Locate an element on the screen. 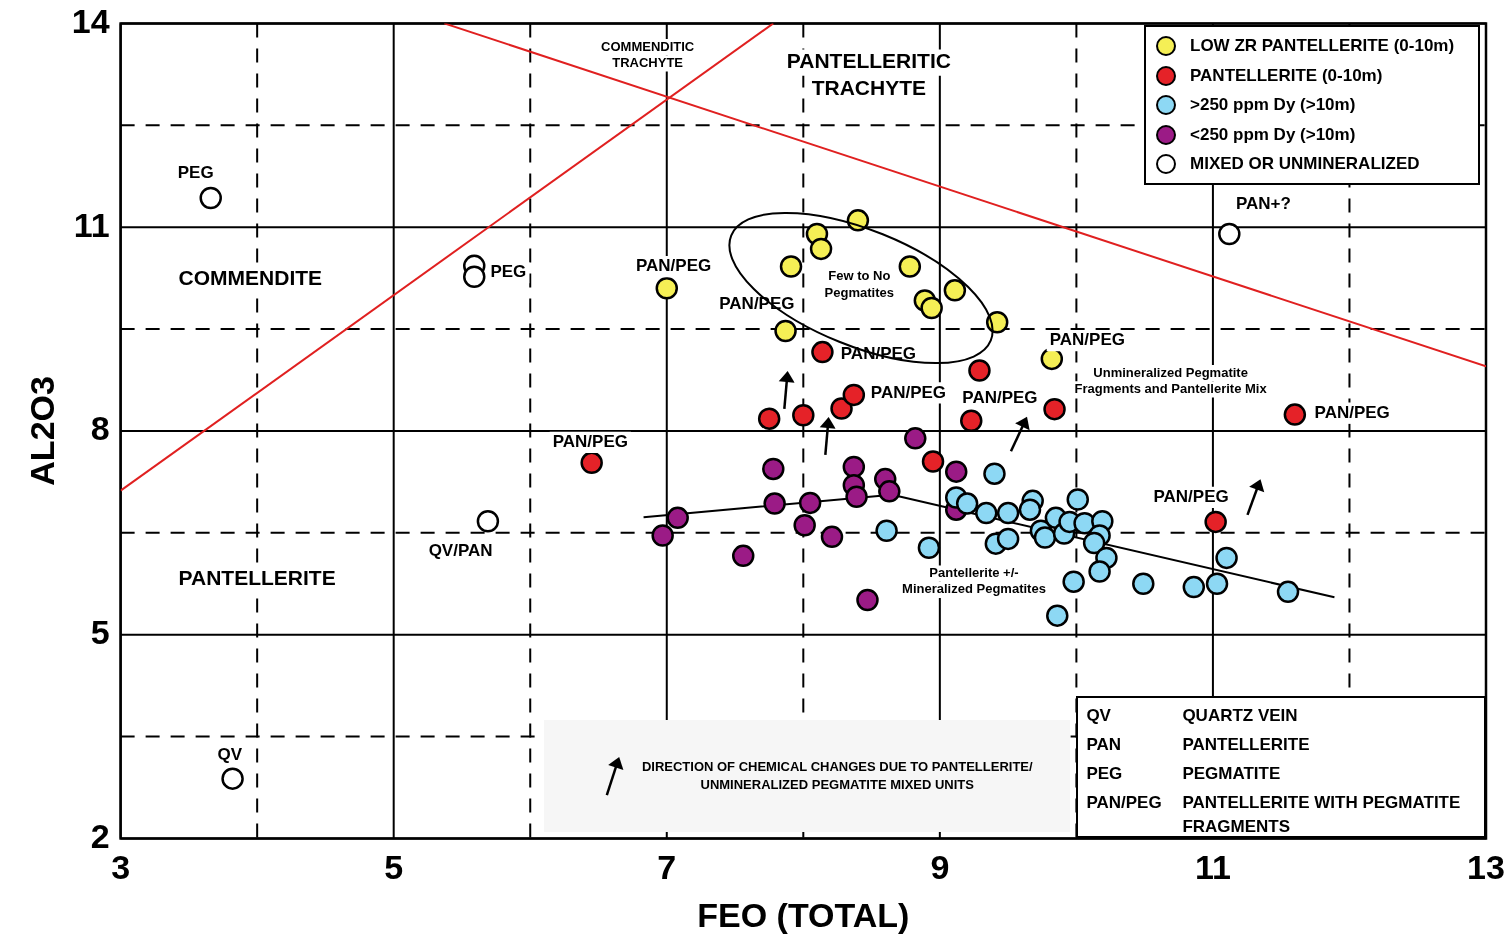  annotation: QUARTZ VEIN is located at coordinates (1240, 715).